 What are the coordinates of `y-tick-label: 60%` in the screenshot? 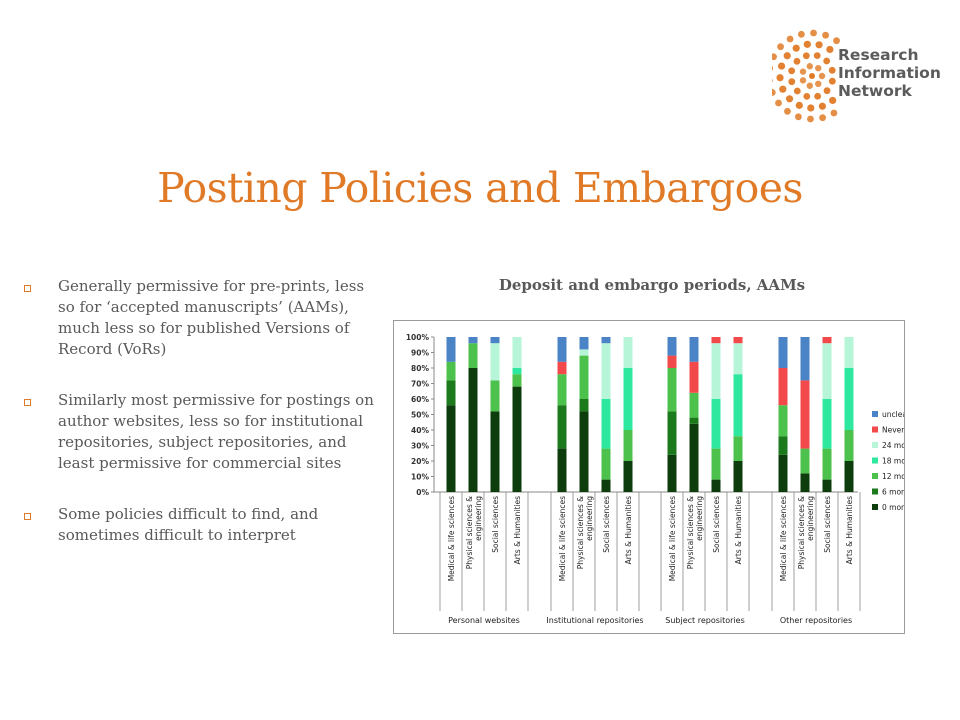 It's located at (420, 399).